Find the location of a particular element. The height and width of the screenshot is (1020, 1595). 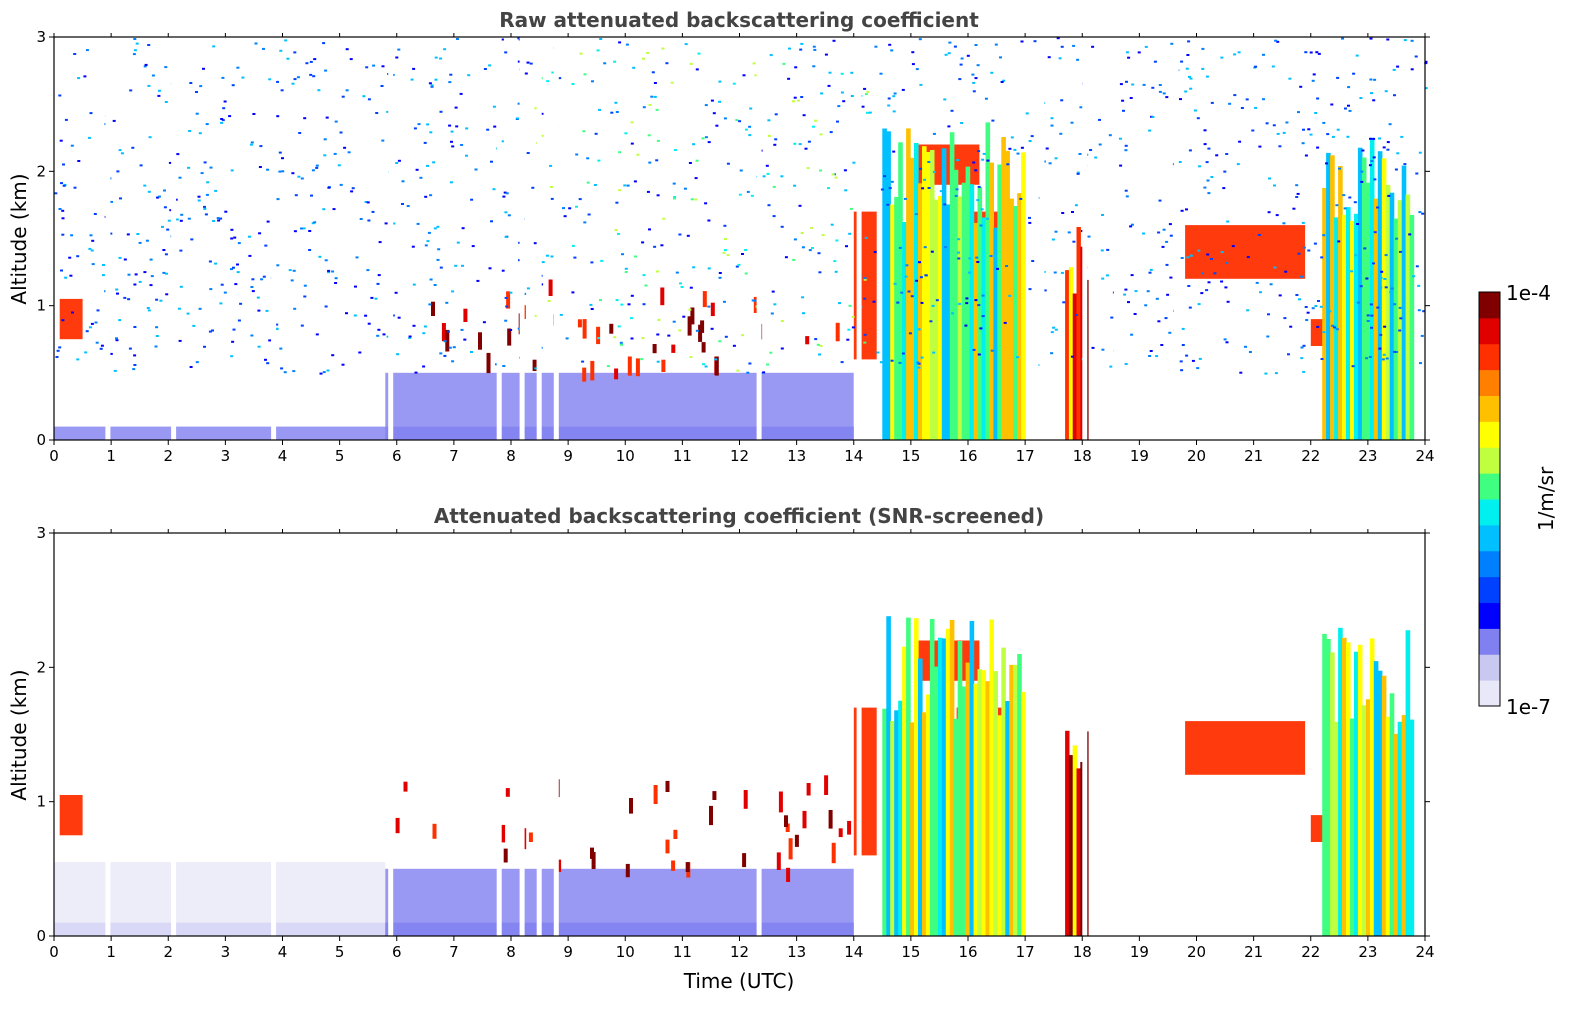

x-tick-label: 18 is located at coordinates (1082, 456).